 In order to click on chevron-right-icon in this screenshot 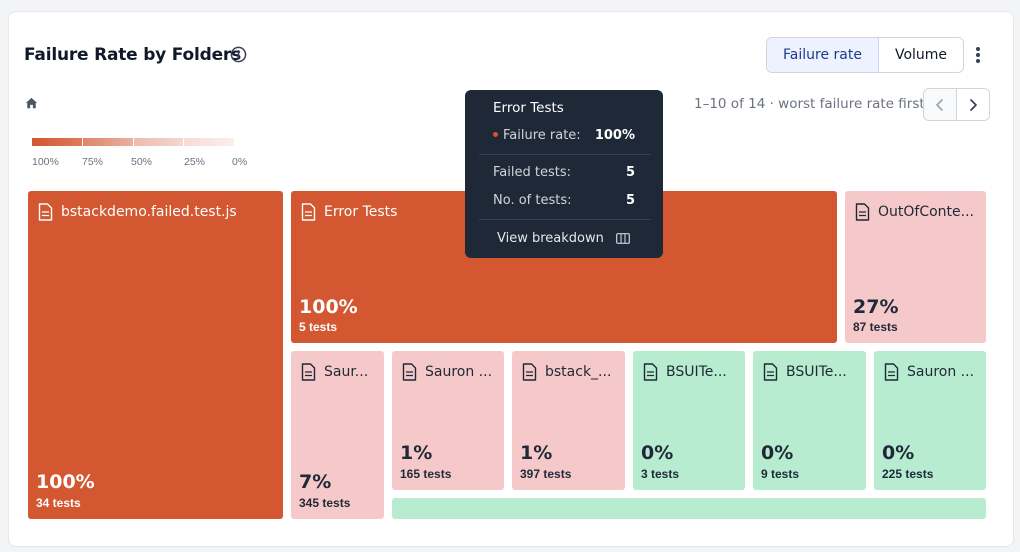, I will do `click(973, 104)`.